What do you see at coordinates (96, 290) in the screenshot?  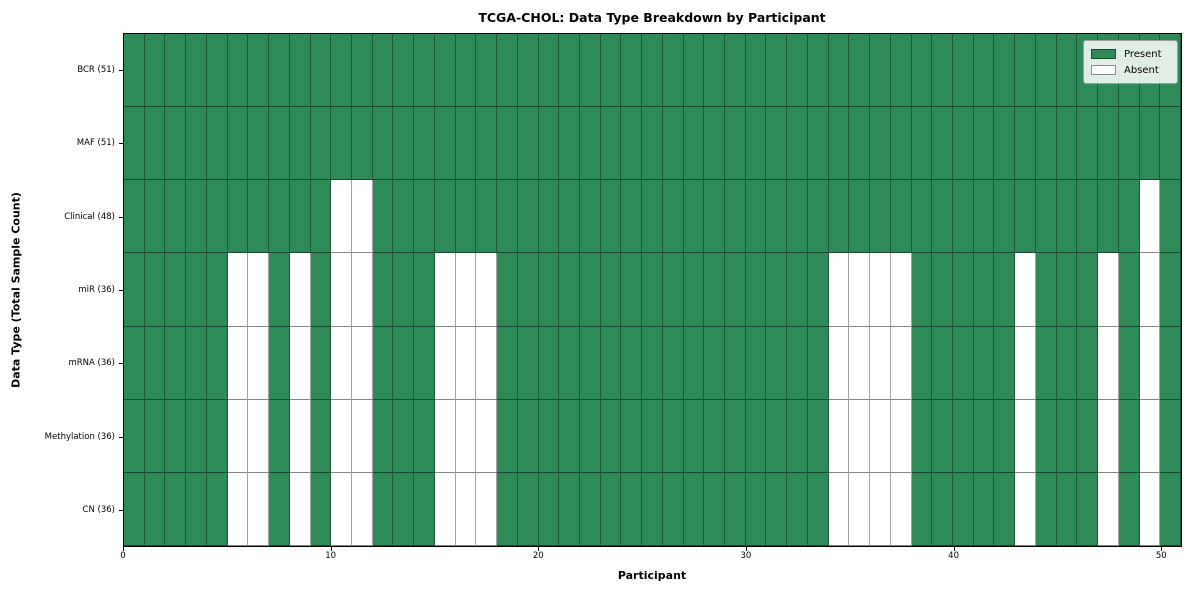 I see `y-tick-label: miR (36)` at bounding box center [96, 290].